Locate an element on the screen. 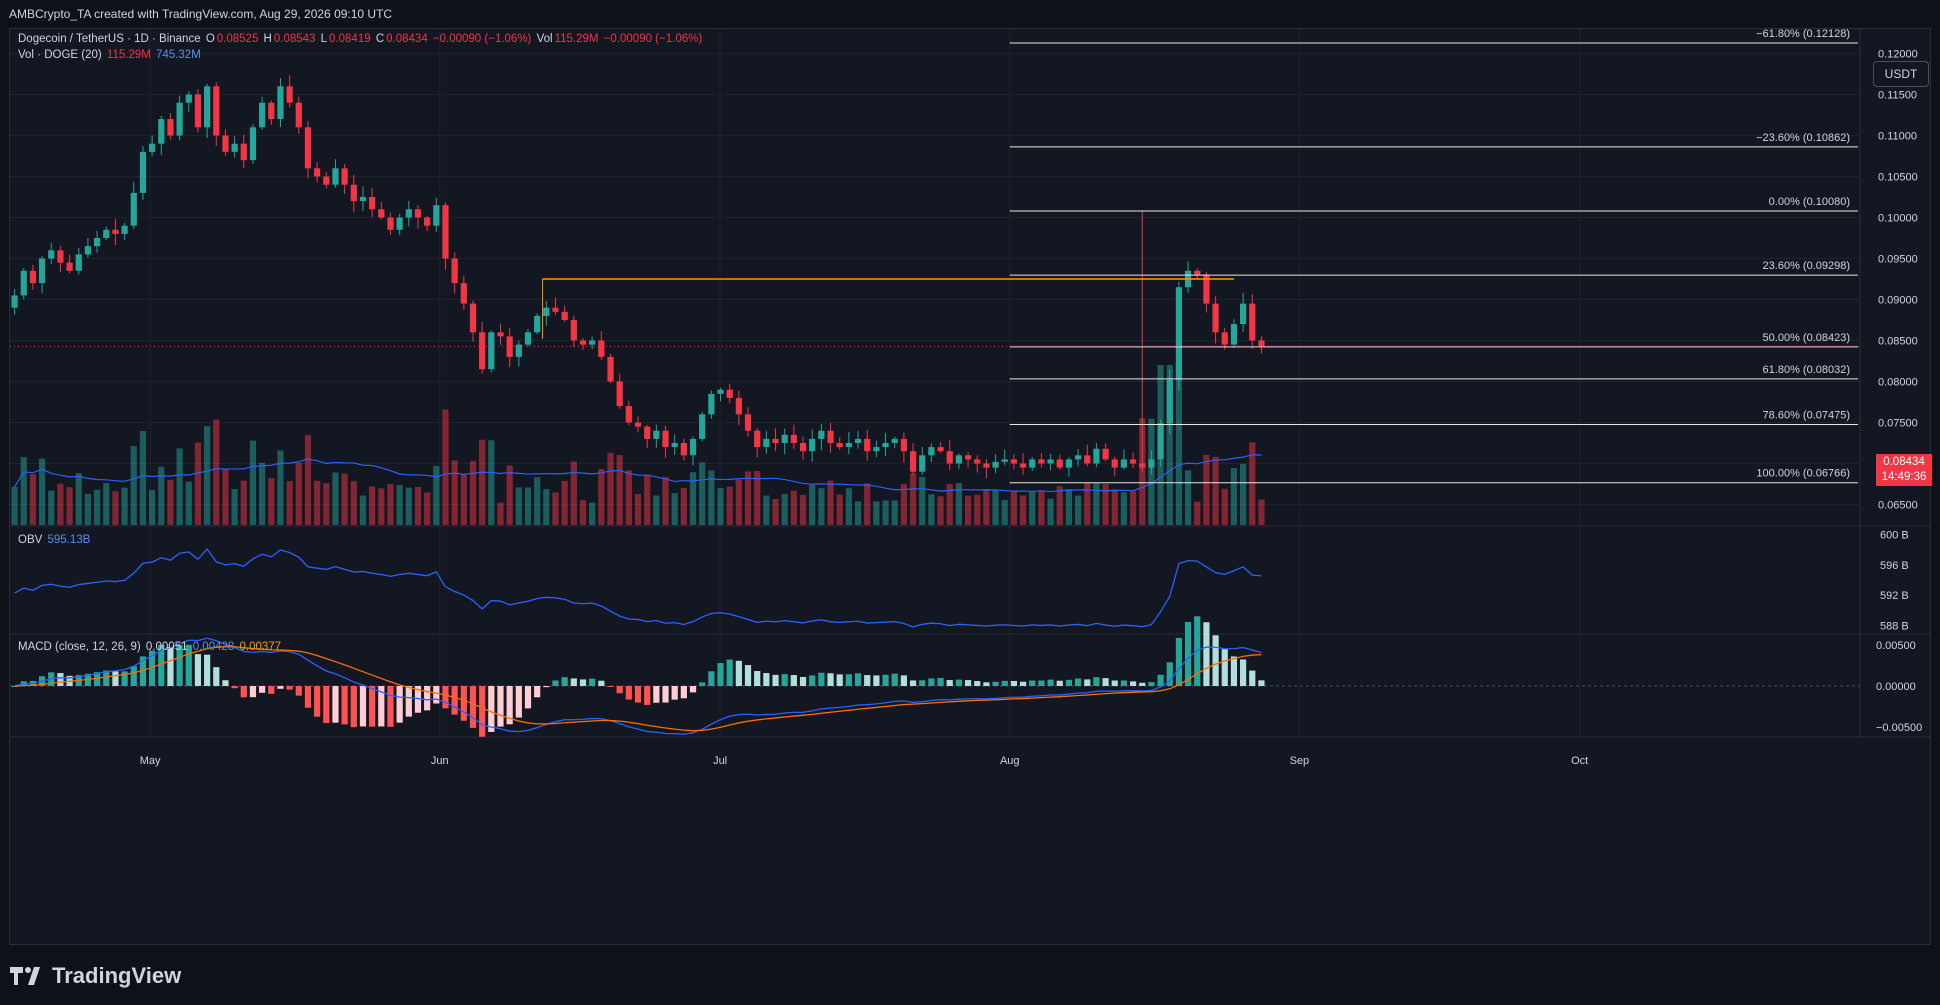 The width and height of the screenshot is (1940, 1005). fib-level-label: −61.80% (0.12128) is located at coordinates (1803, 34).